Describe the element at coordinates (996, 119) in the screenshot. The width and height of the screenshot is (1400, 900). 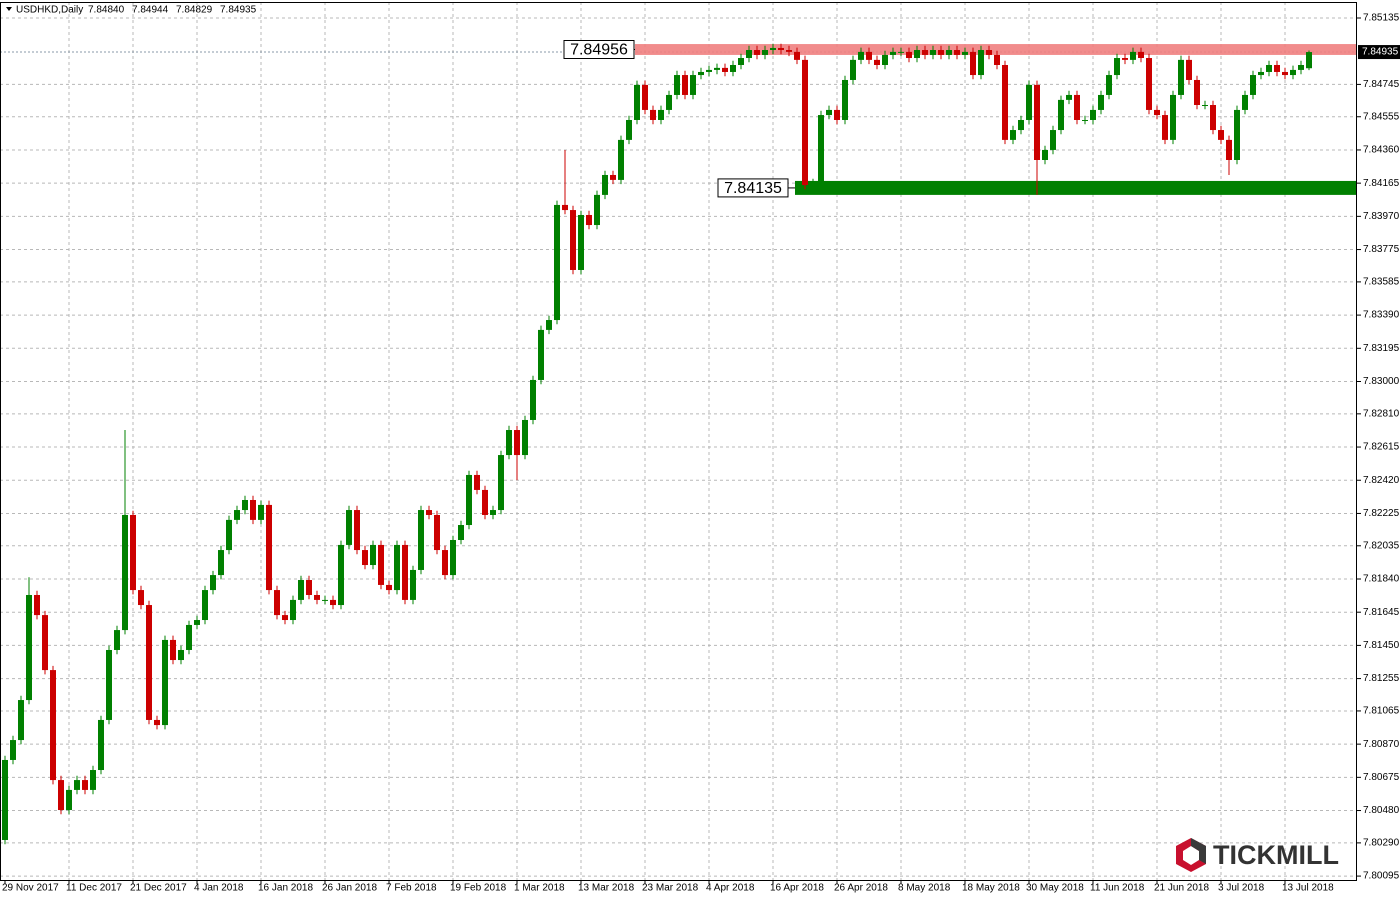
I see `zone-layer` at that location.